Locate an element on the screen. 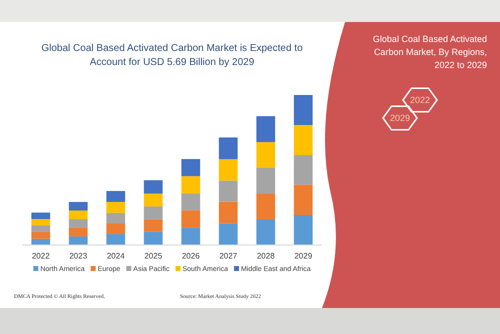 This screenshot has width=500, height=334. text: 2029 is located at coordinates (400, 118).